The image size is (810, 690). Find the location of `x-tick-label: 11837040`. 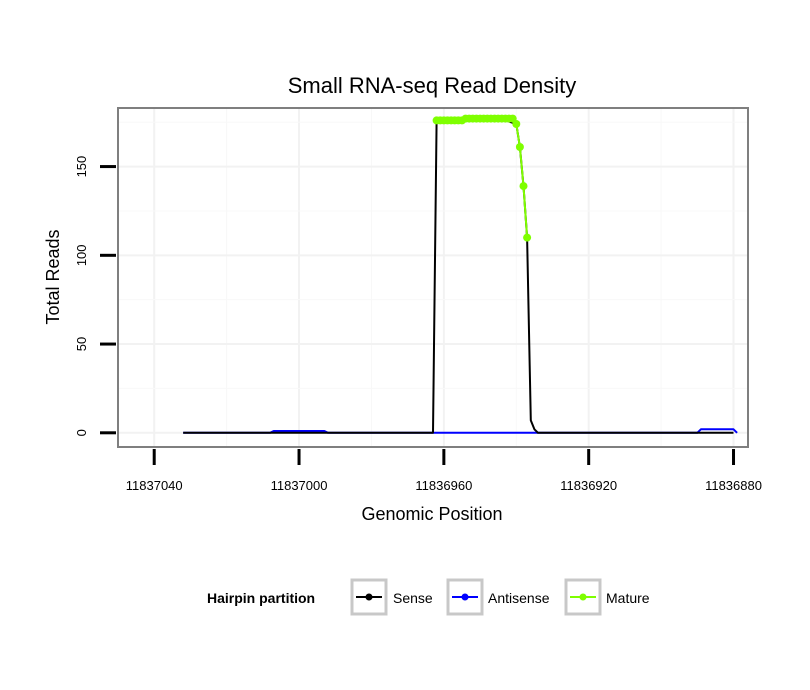

x-tick-label: 11837040 is located at coordinates (154, 485).